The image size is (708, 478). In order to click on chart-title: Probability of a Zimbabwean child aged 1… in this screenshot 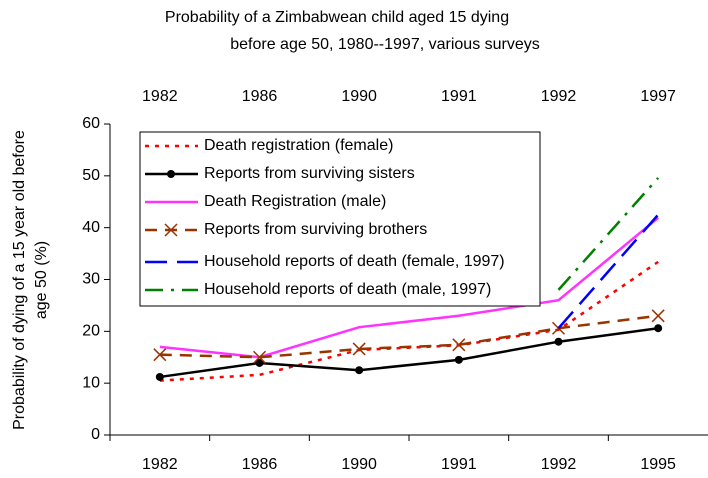, I will do `click(337, 17)`.